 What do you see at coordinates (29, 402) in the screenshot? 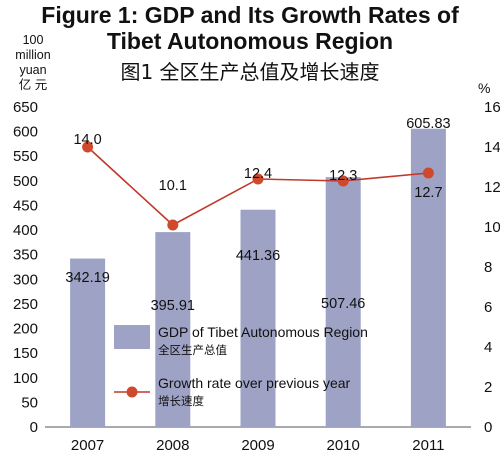
I see `y-left-tick-label: 50` at bounding box center [29, 402].